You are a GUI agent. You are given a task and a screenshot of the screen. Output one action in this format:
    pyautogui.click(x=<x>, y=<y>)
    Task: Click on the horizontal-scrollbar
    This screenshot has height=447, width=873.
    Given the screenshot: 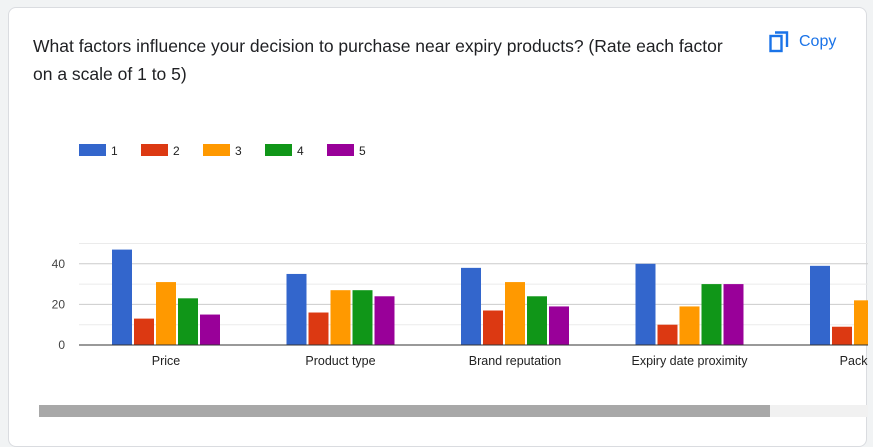 What is the action you would take?
    pyautogui.click(x=453, y=411)
    